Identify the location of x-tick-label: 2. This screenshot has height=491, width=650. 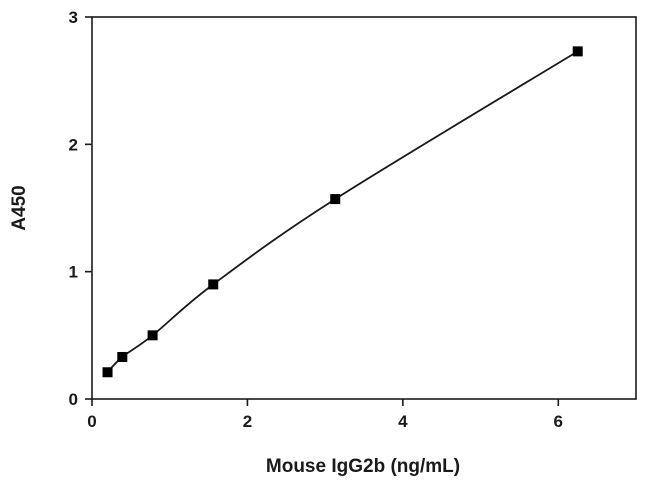
(247, 421).